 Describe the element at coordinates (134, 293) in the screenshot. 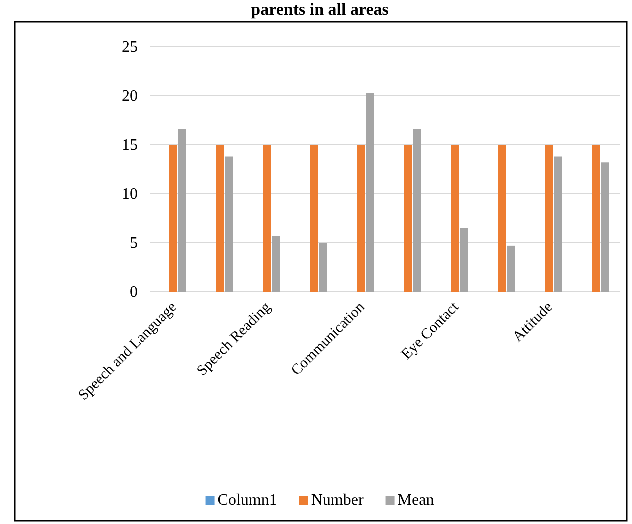

I see `y-tick-label: 0` at that location.